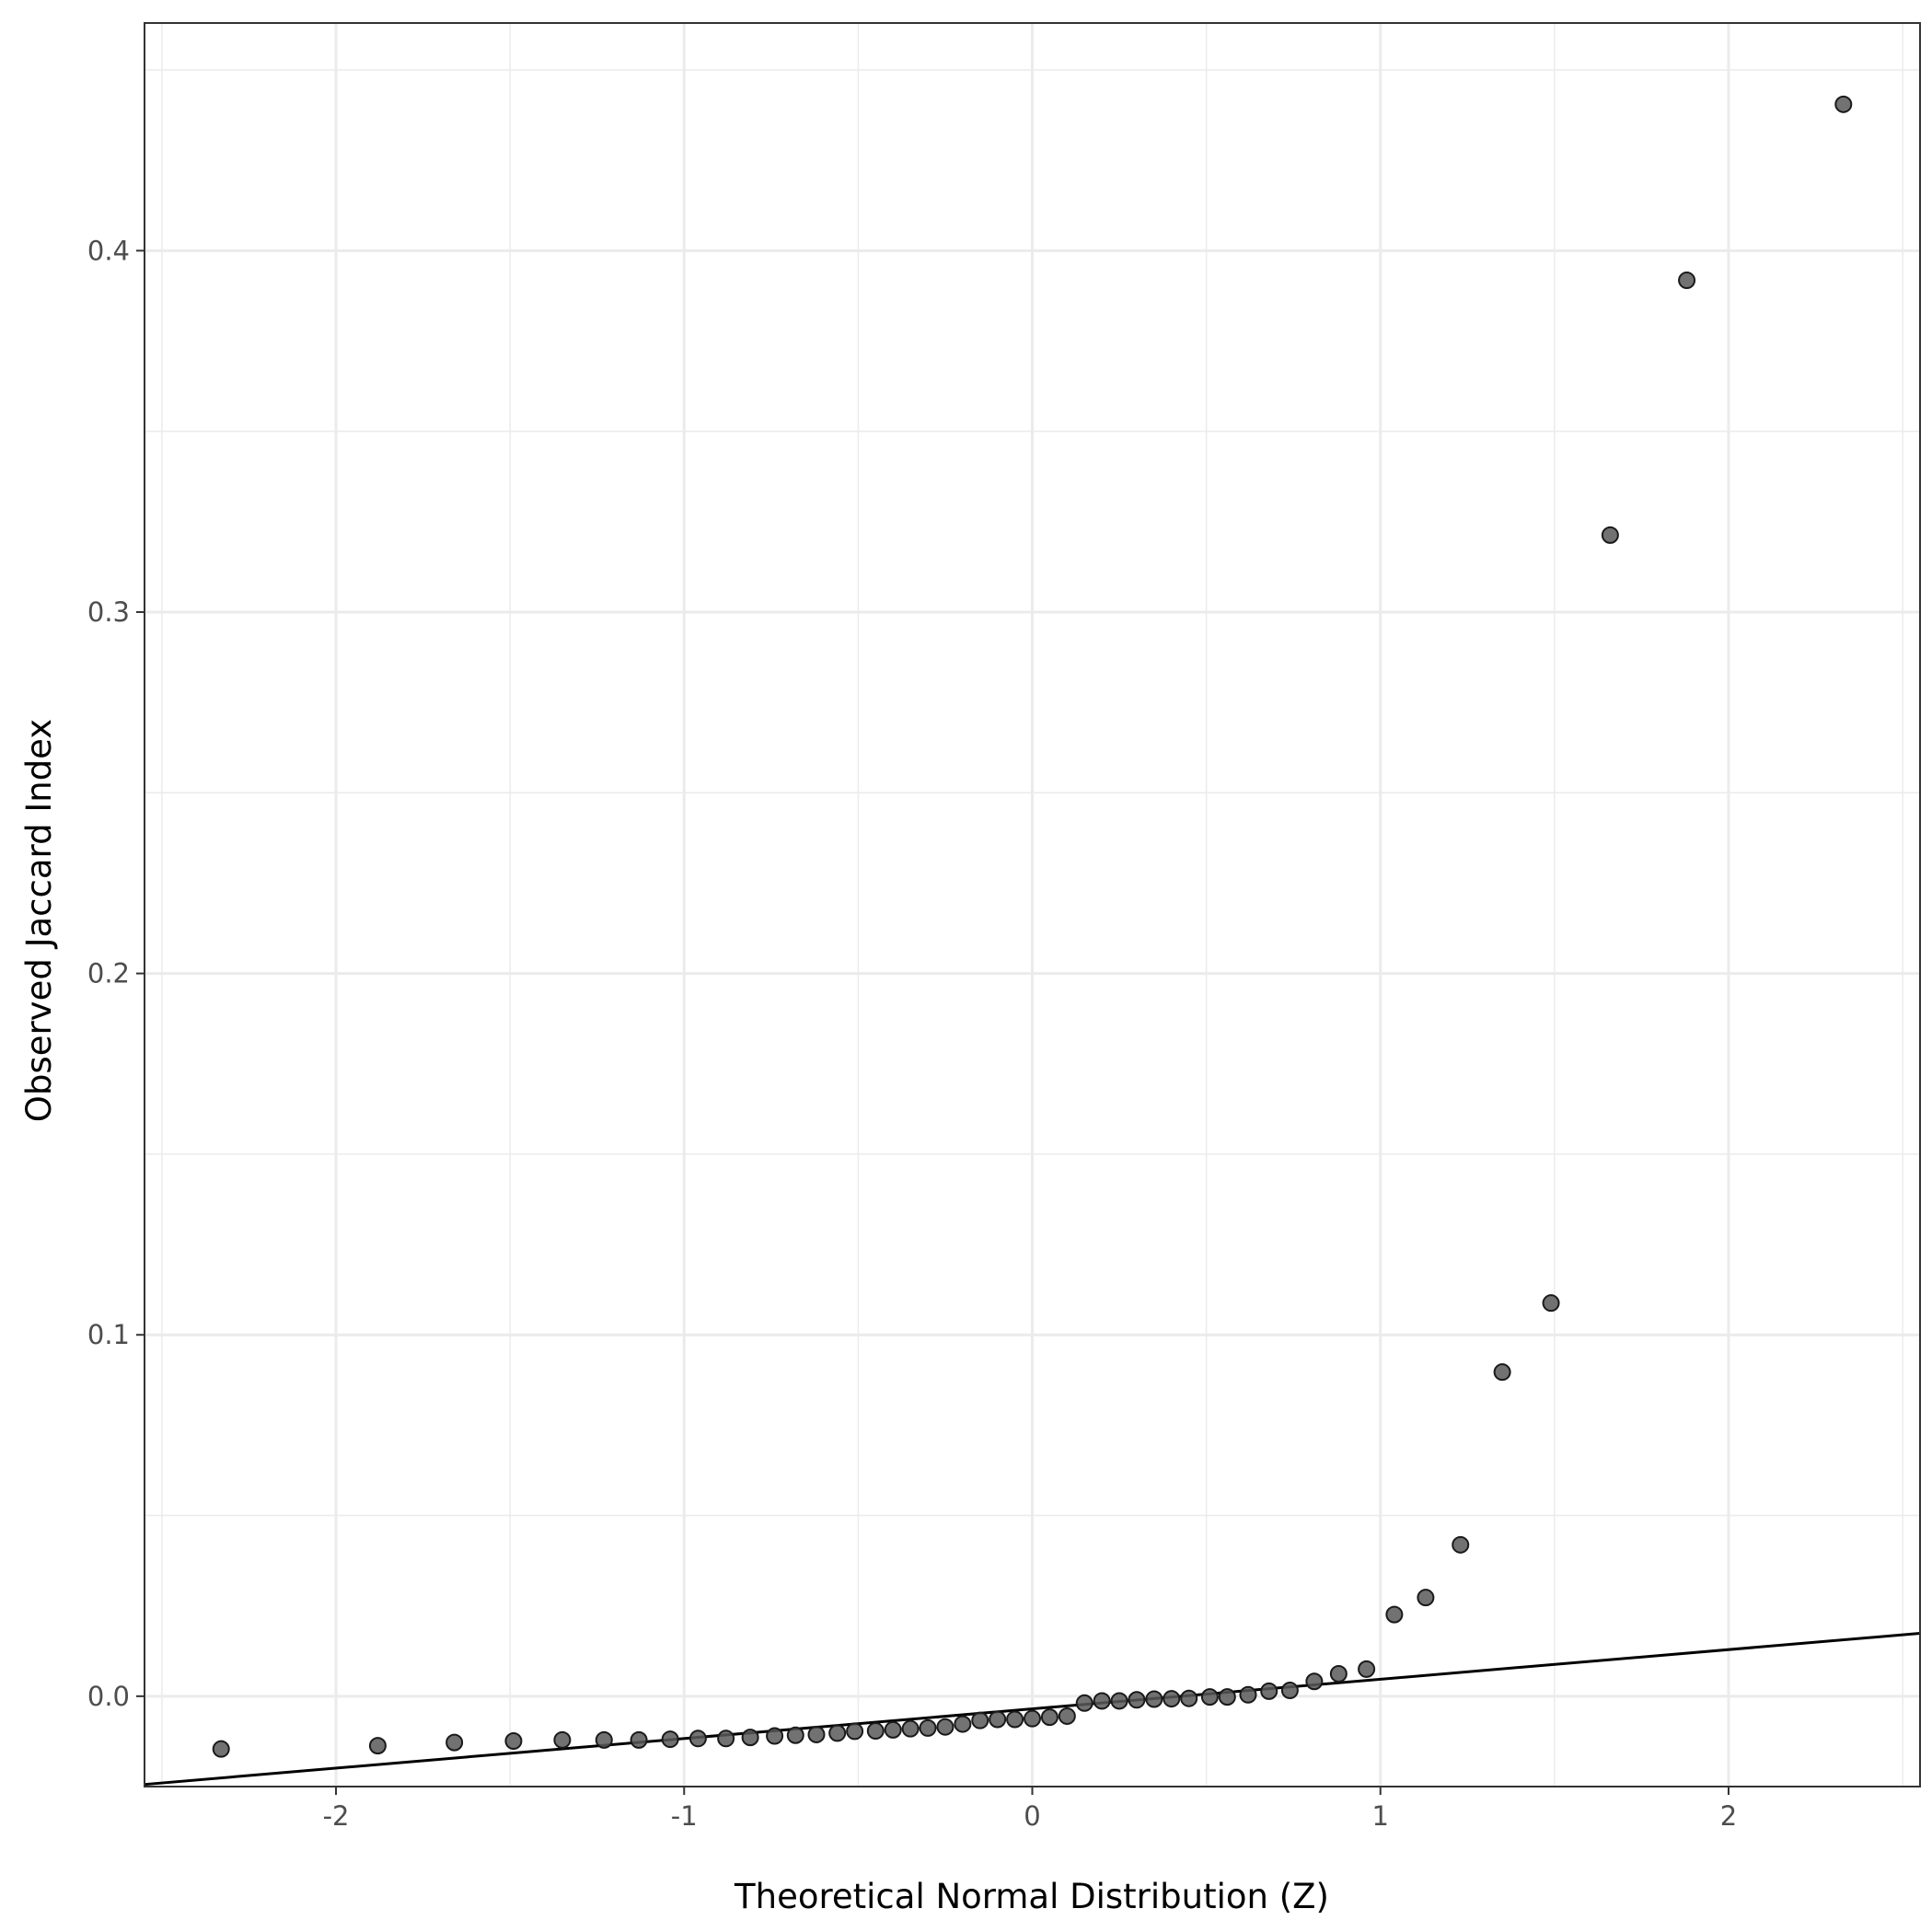 The image size is (1932, 1932). Describe the element at coordinates (1032, 1816) in the screenshot. I see `x-tick-label: 0` at that location.